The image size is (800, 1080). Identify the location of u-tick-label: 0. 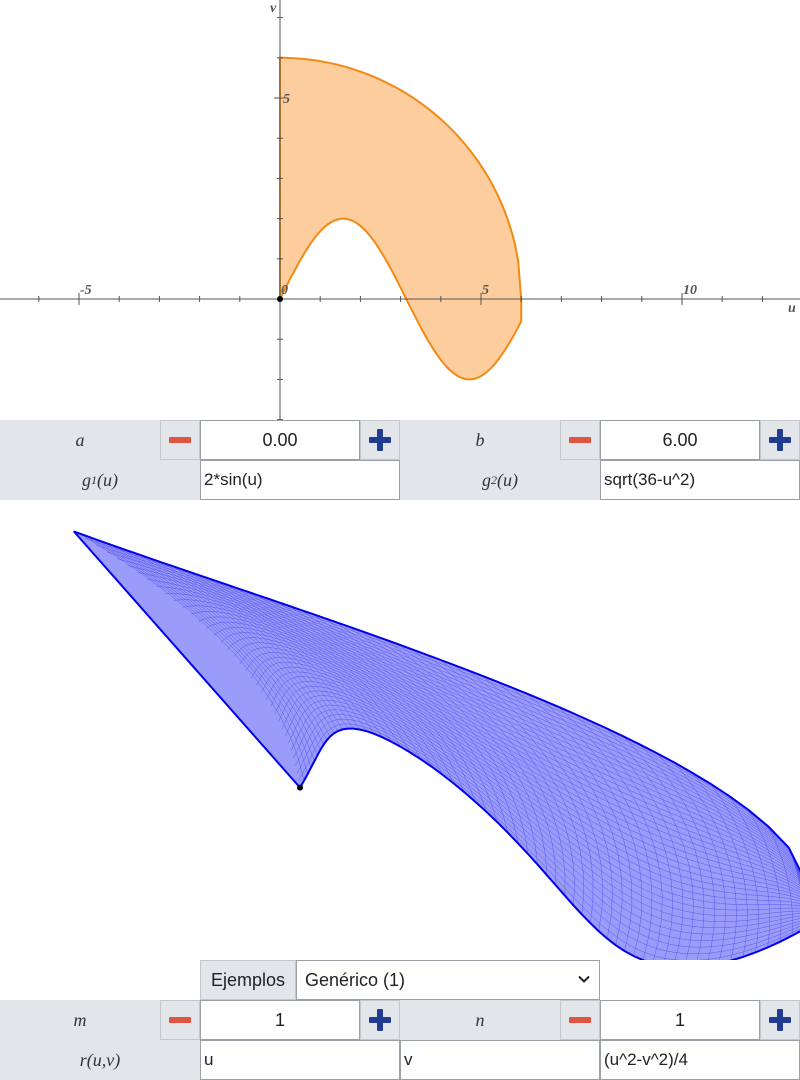
(284, 290).